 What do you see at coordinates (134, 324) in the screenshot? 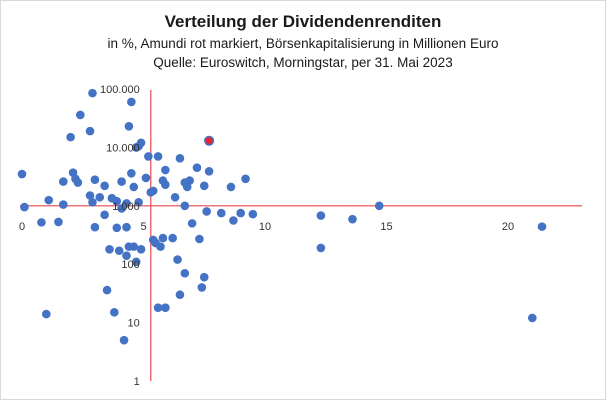
I see `y-tick-label: 10` at bounding box center [134, 324].